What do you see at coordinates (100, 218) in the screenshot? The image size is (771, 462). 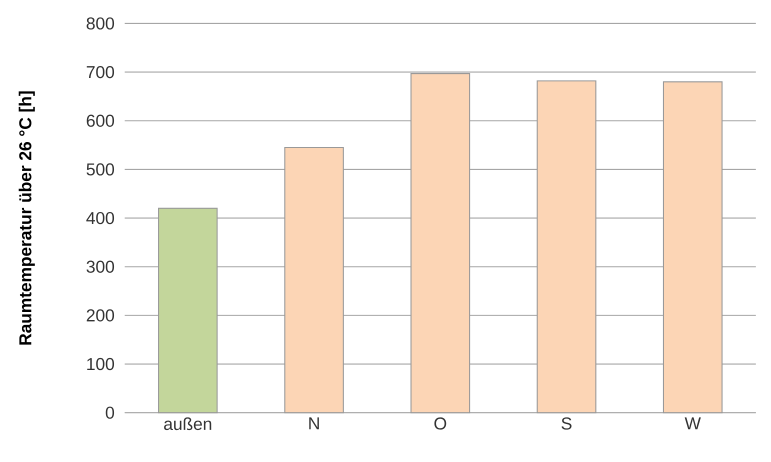 I see `y-tick-label: 400` at bounding box center [100, 218].